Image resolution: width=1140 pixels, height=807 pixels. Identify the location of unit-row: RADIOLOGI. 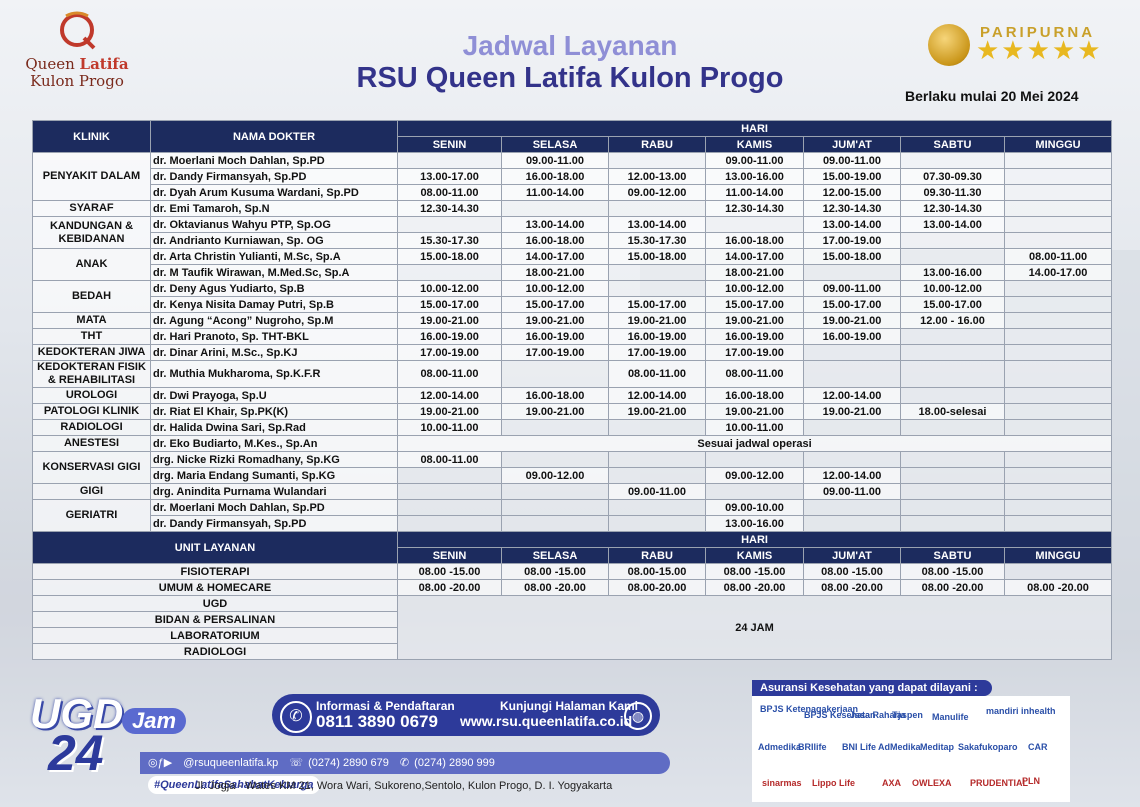
(572, 651).